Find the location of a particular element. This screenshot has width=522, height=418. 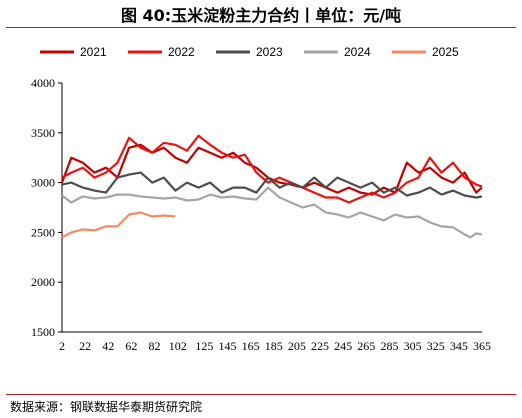

series-line-2022 is located at coordinates (272, 169).